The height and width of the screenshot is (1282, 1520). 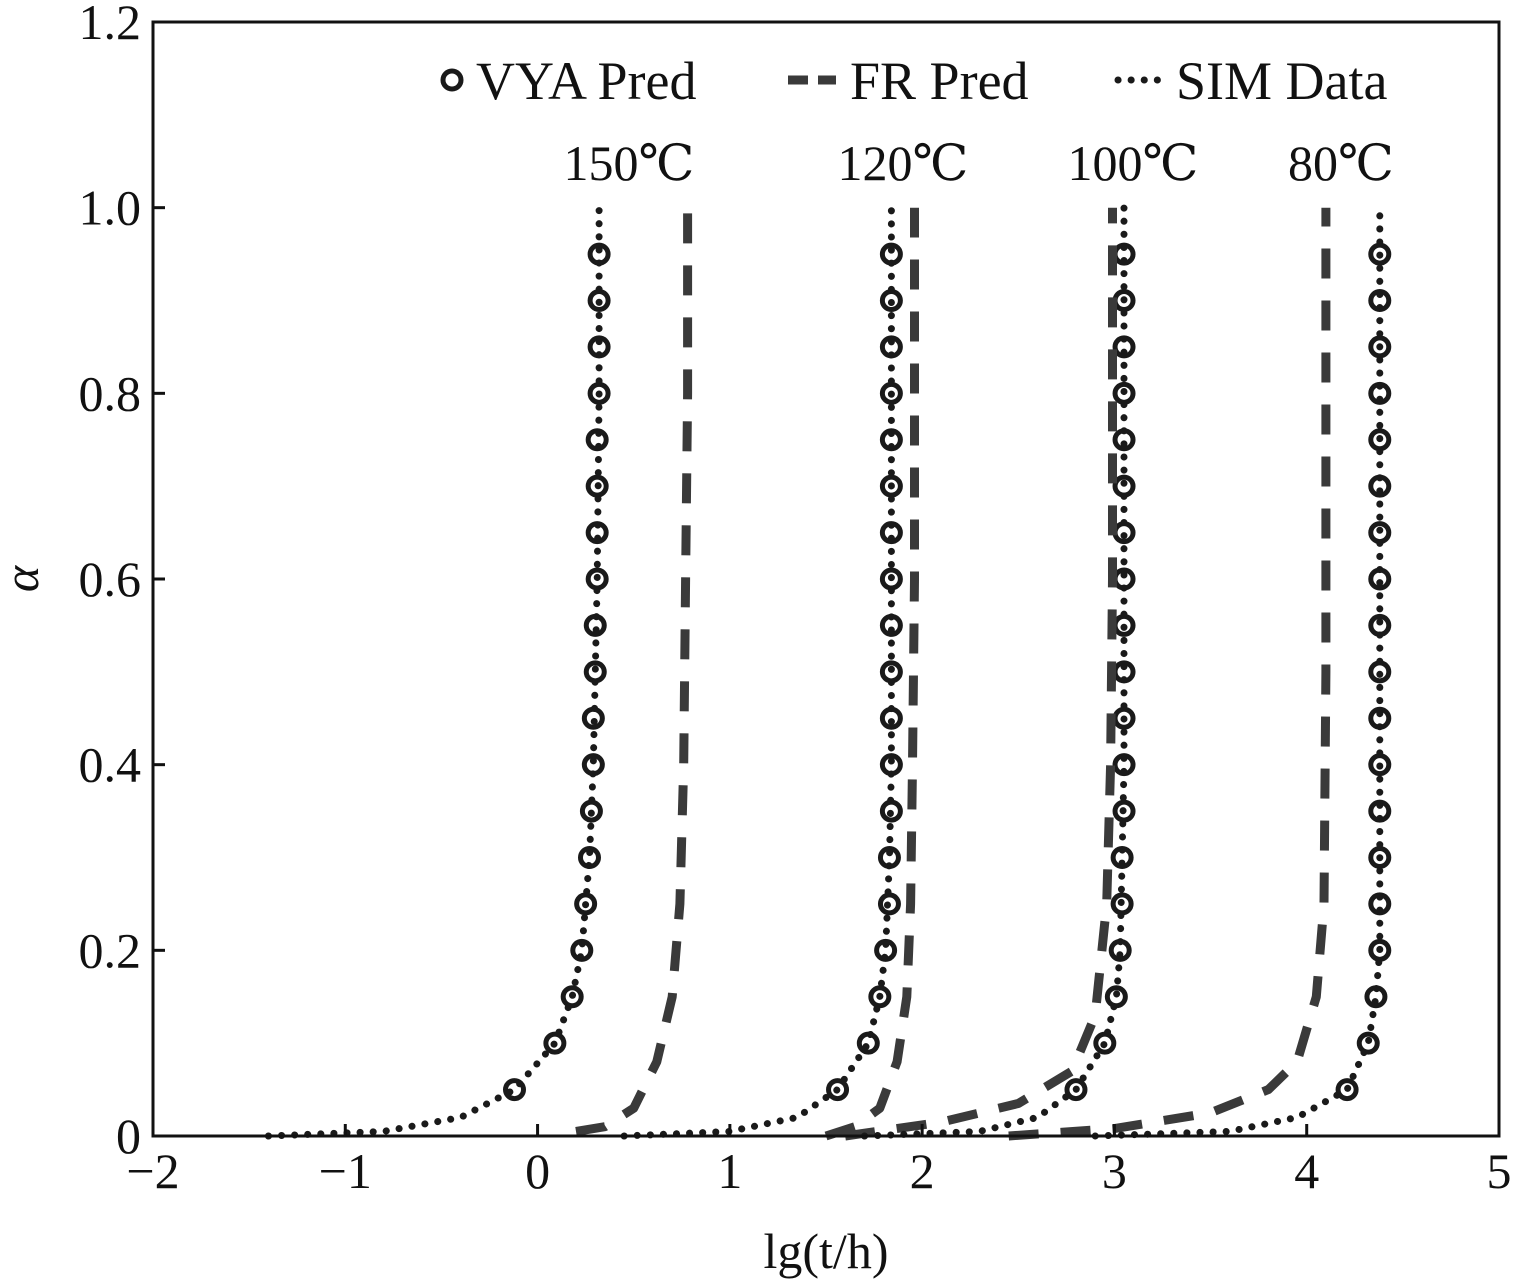 I want to click on legend-entry: SIM Data, so click(x=1250, y=81).